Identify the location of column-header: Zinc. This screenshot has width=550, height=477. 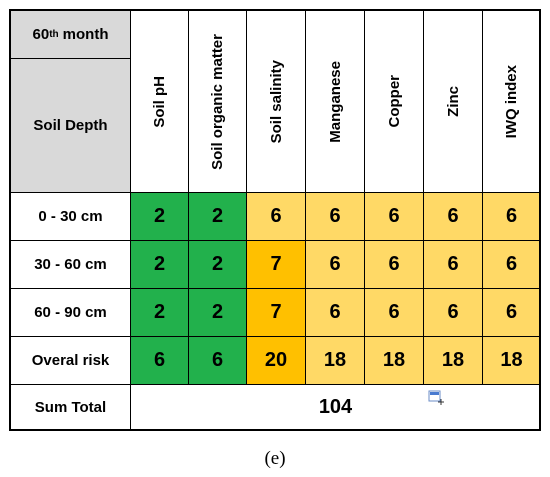
(453, 101).